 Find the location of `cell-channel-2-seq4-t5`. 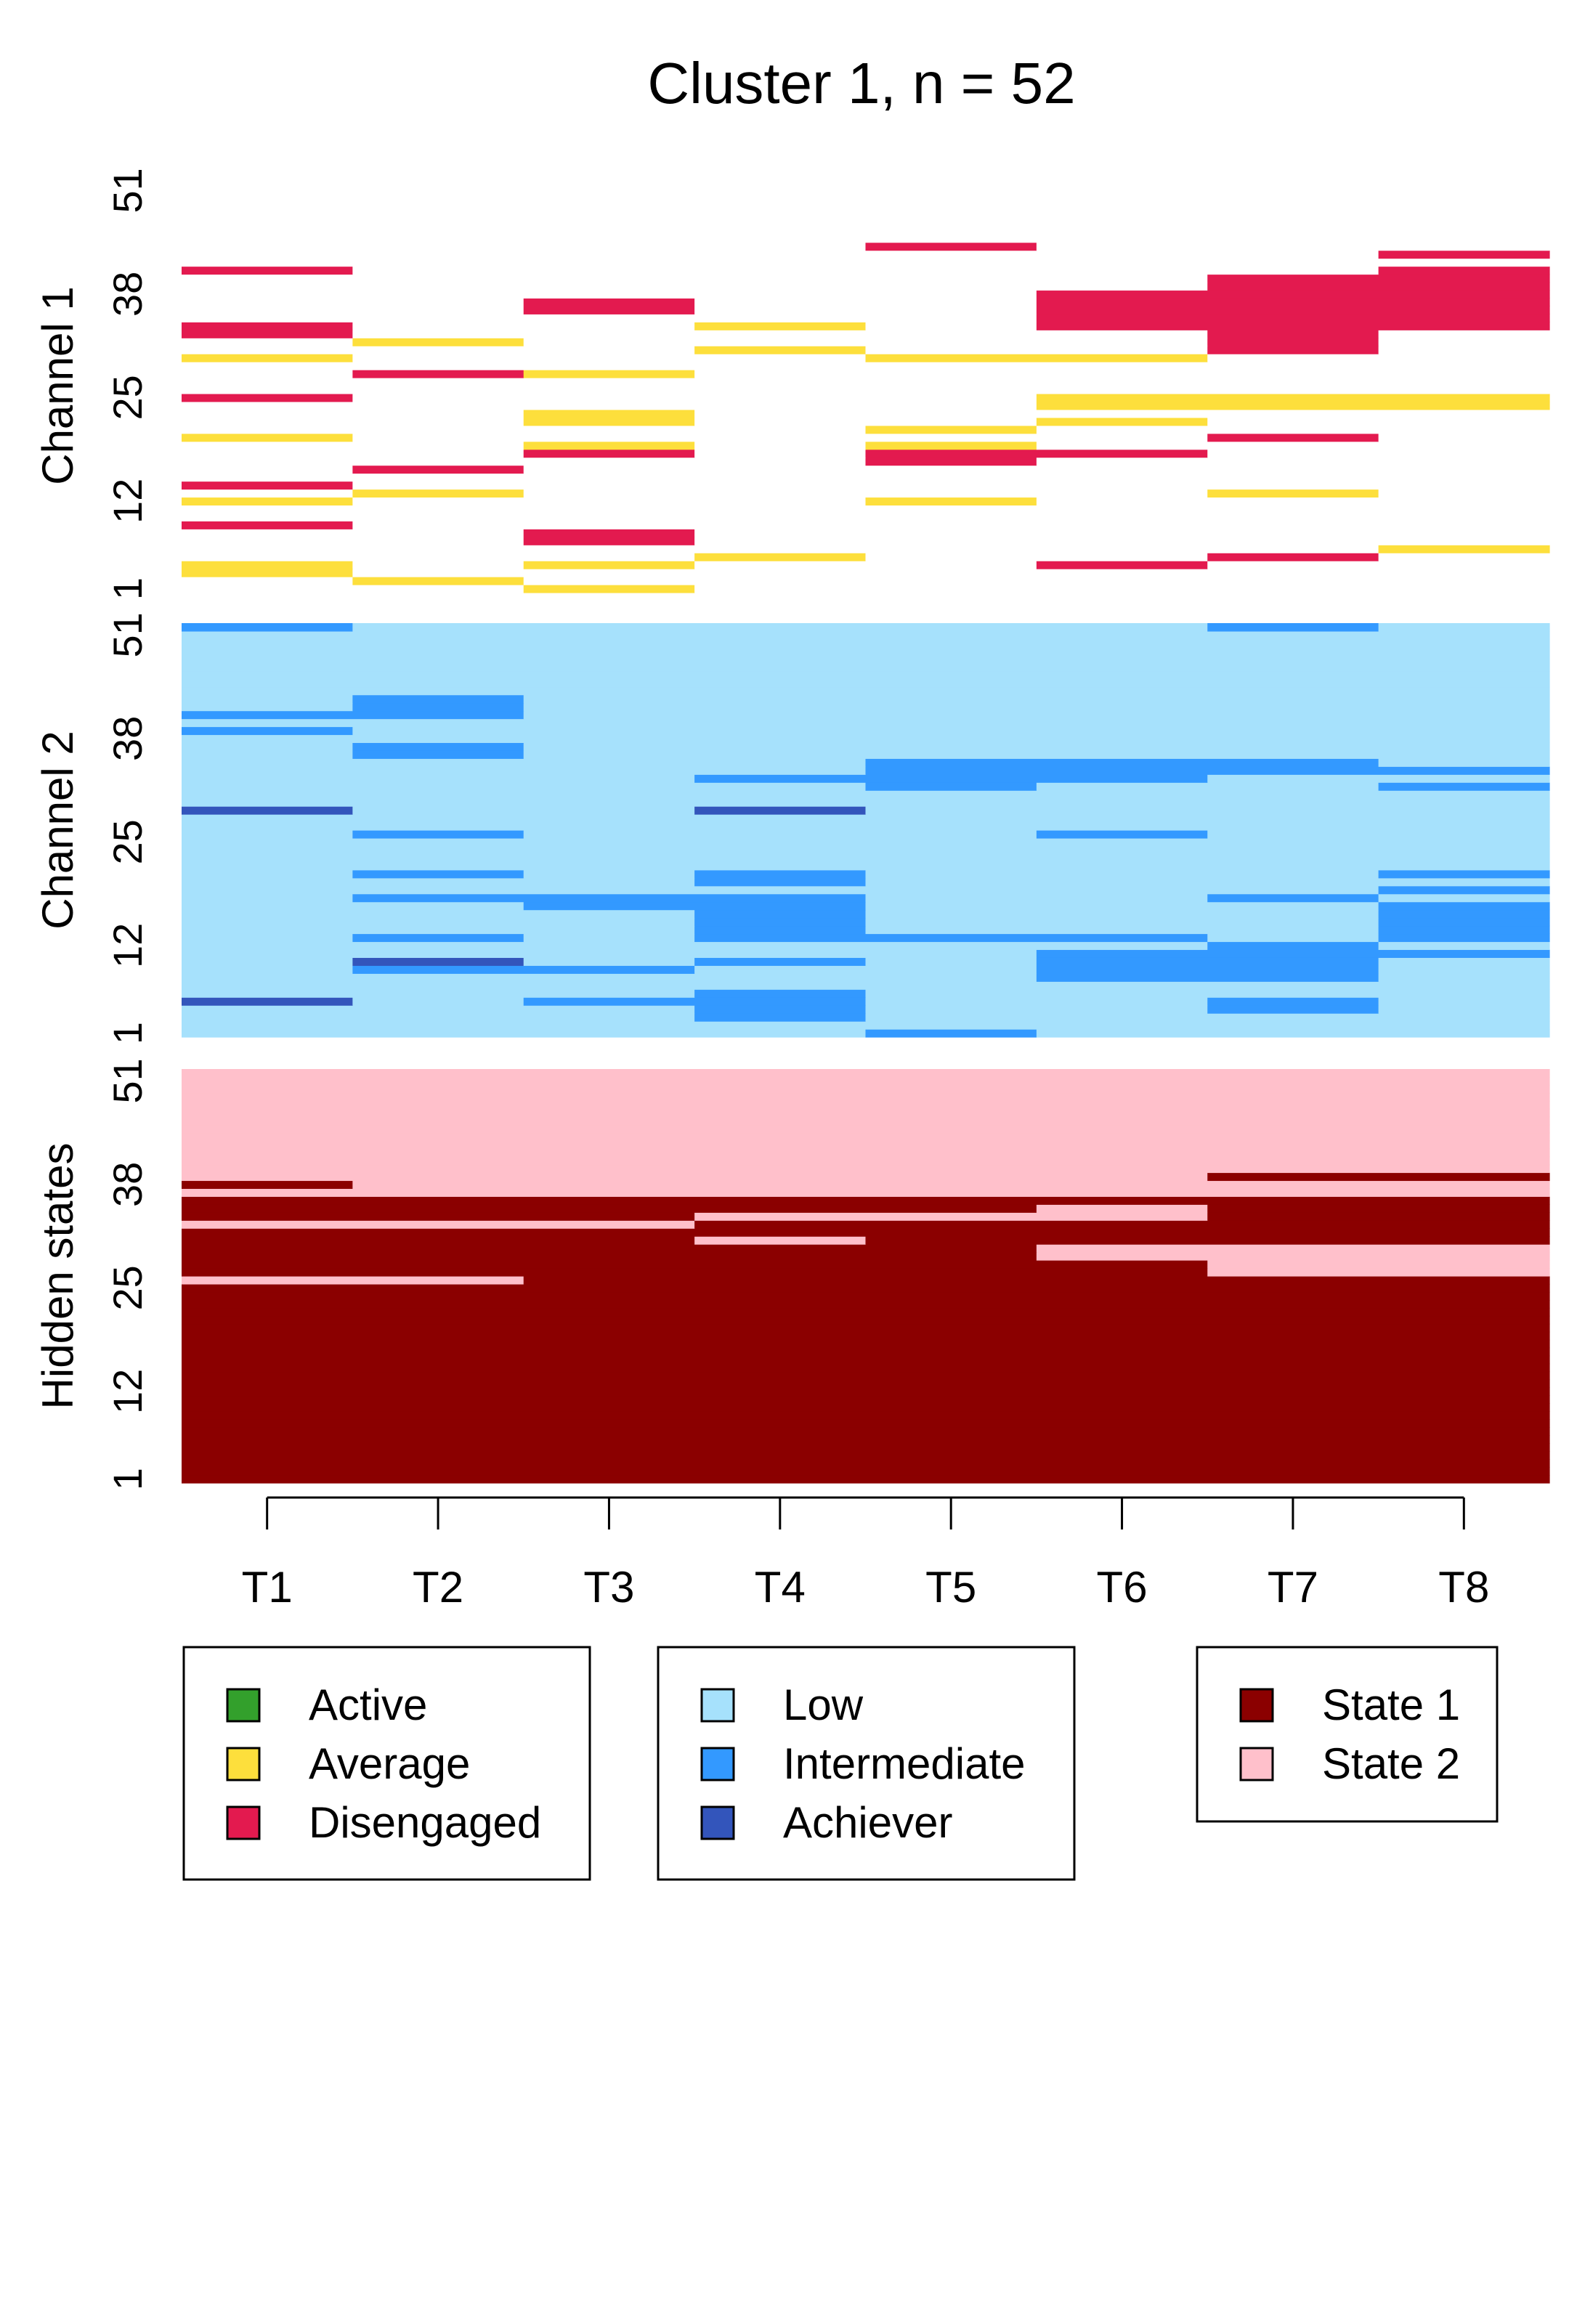

cell-channel-2-seq4-t5 is located at coordinates (1036, 1009).